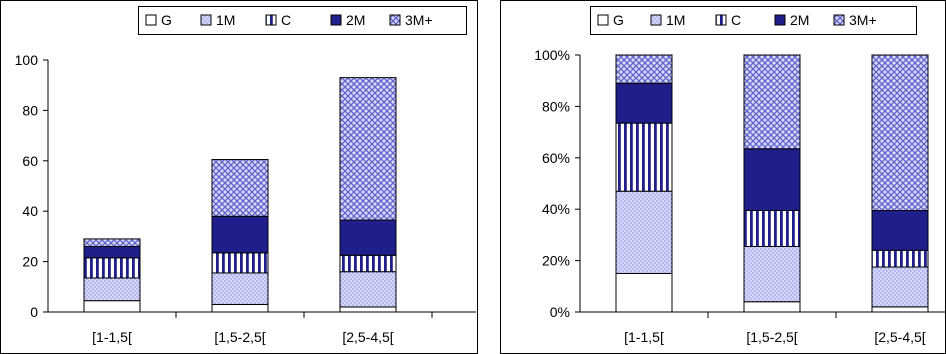 The width and height of the screenshot is (946, 354). Describe the element at coordinates (30, 161) in the screenshot. I see `y-tick-label: 60` at that location.